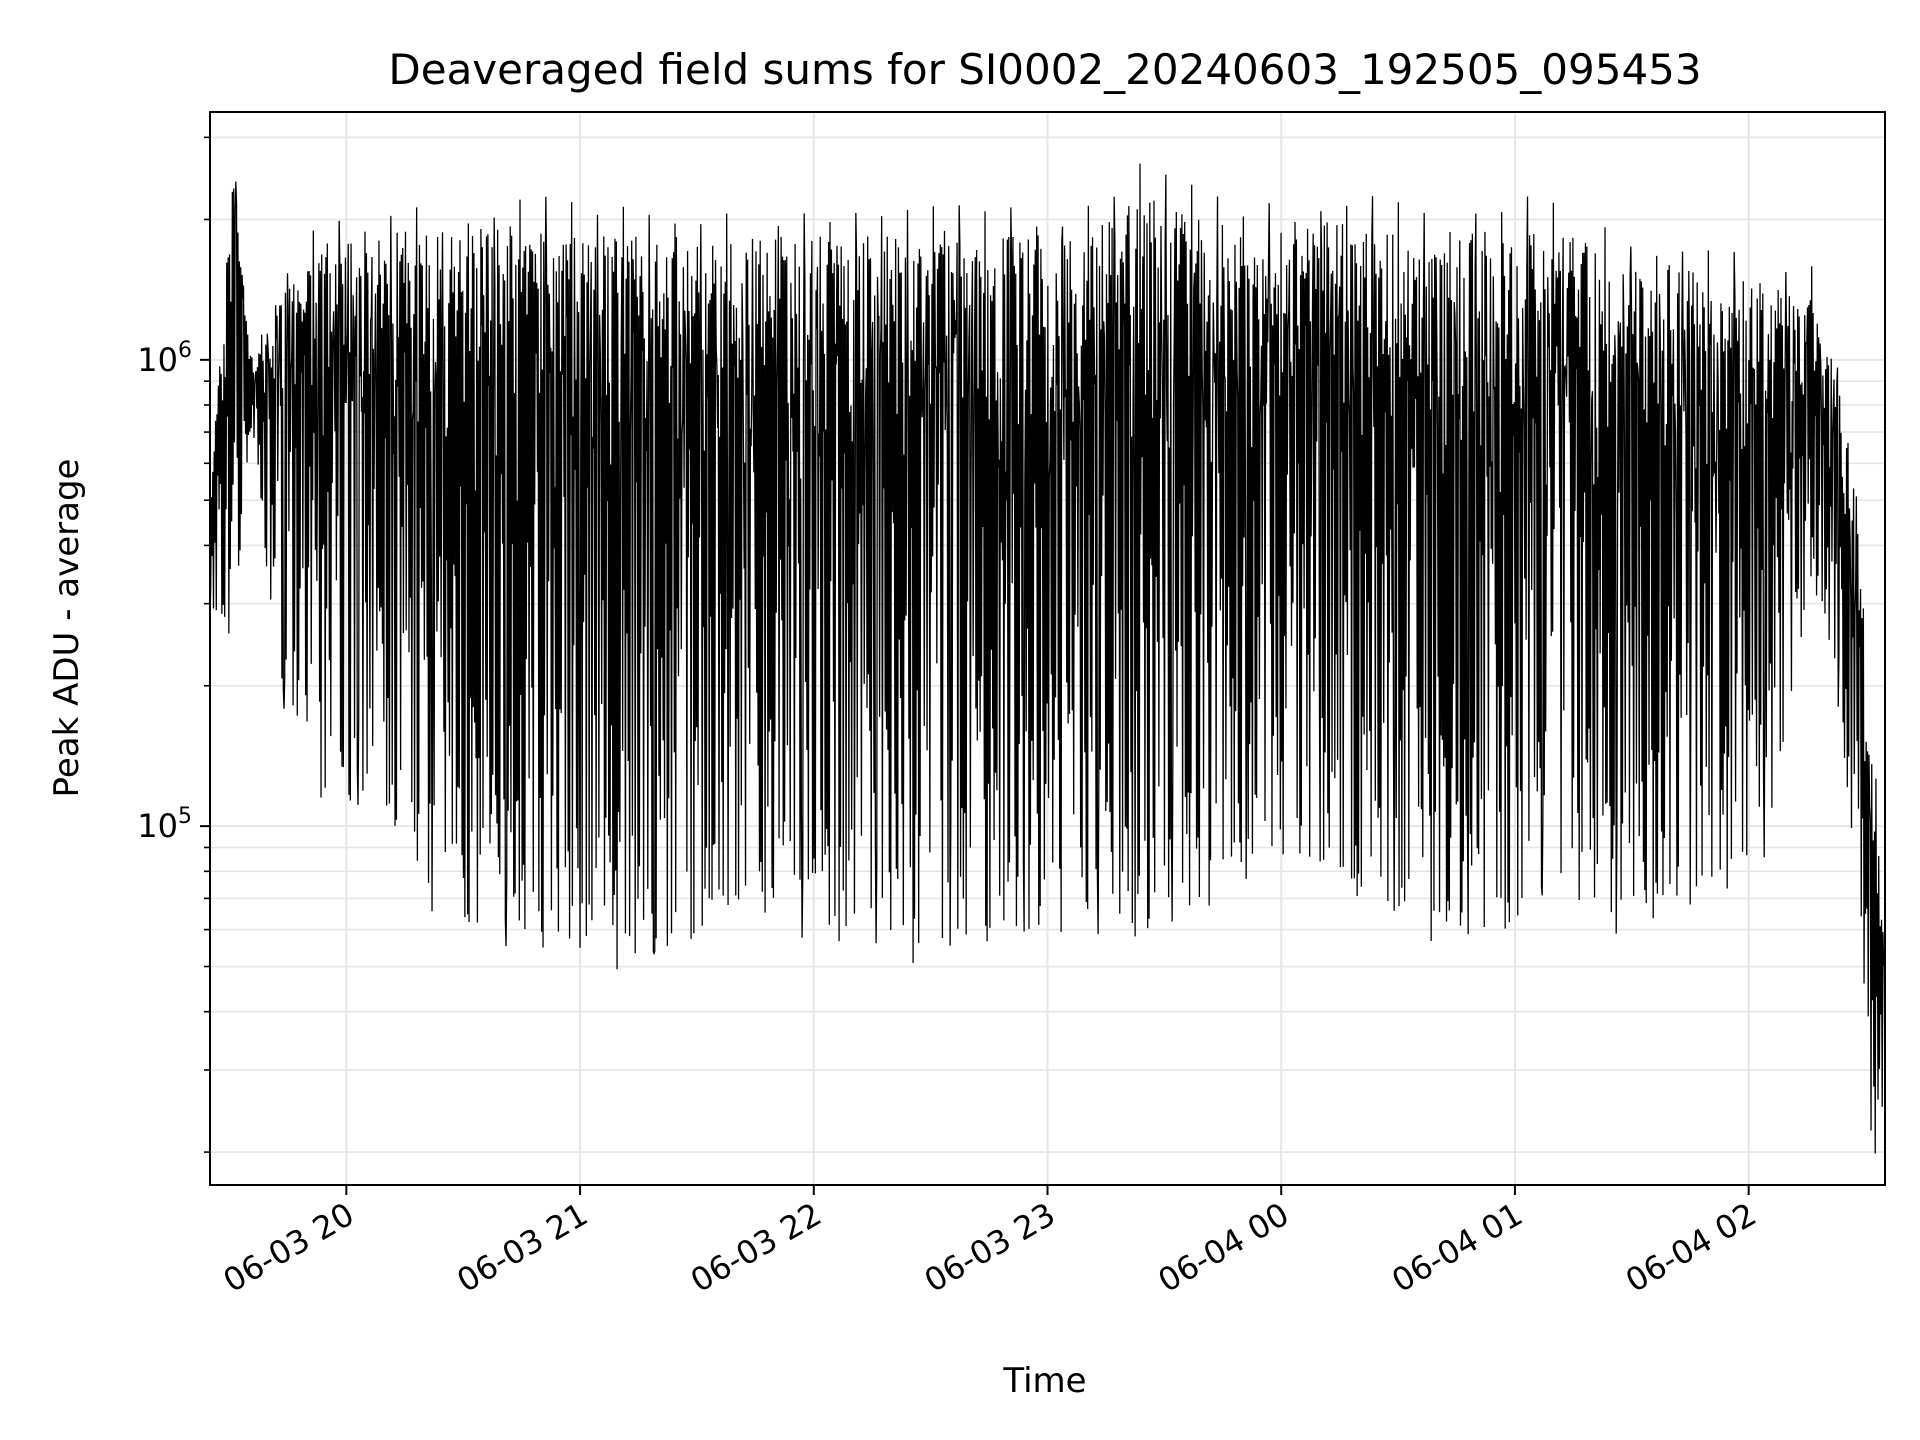  What do you see at coordinates (990, 1247) in the screenshot?
I see `x-tick-label: 06-03 23` at bounding box center [990, 1247].